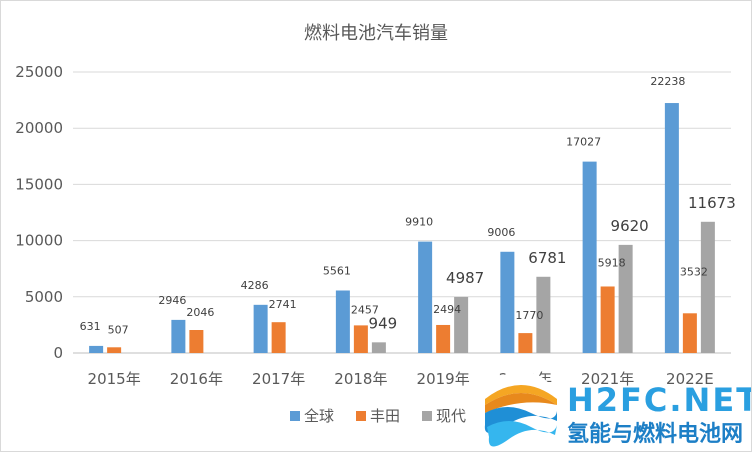 This screenshot has width=752, height=452. What do you see at coordinates (525, 343) in the screenshot?
I see `bar-丰田-2020年` at bounding box center [525, 343].